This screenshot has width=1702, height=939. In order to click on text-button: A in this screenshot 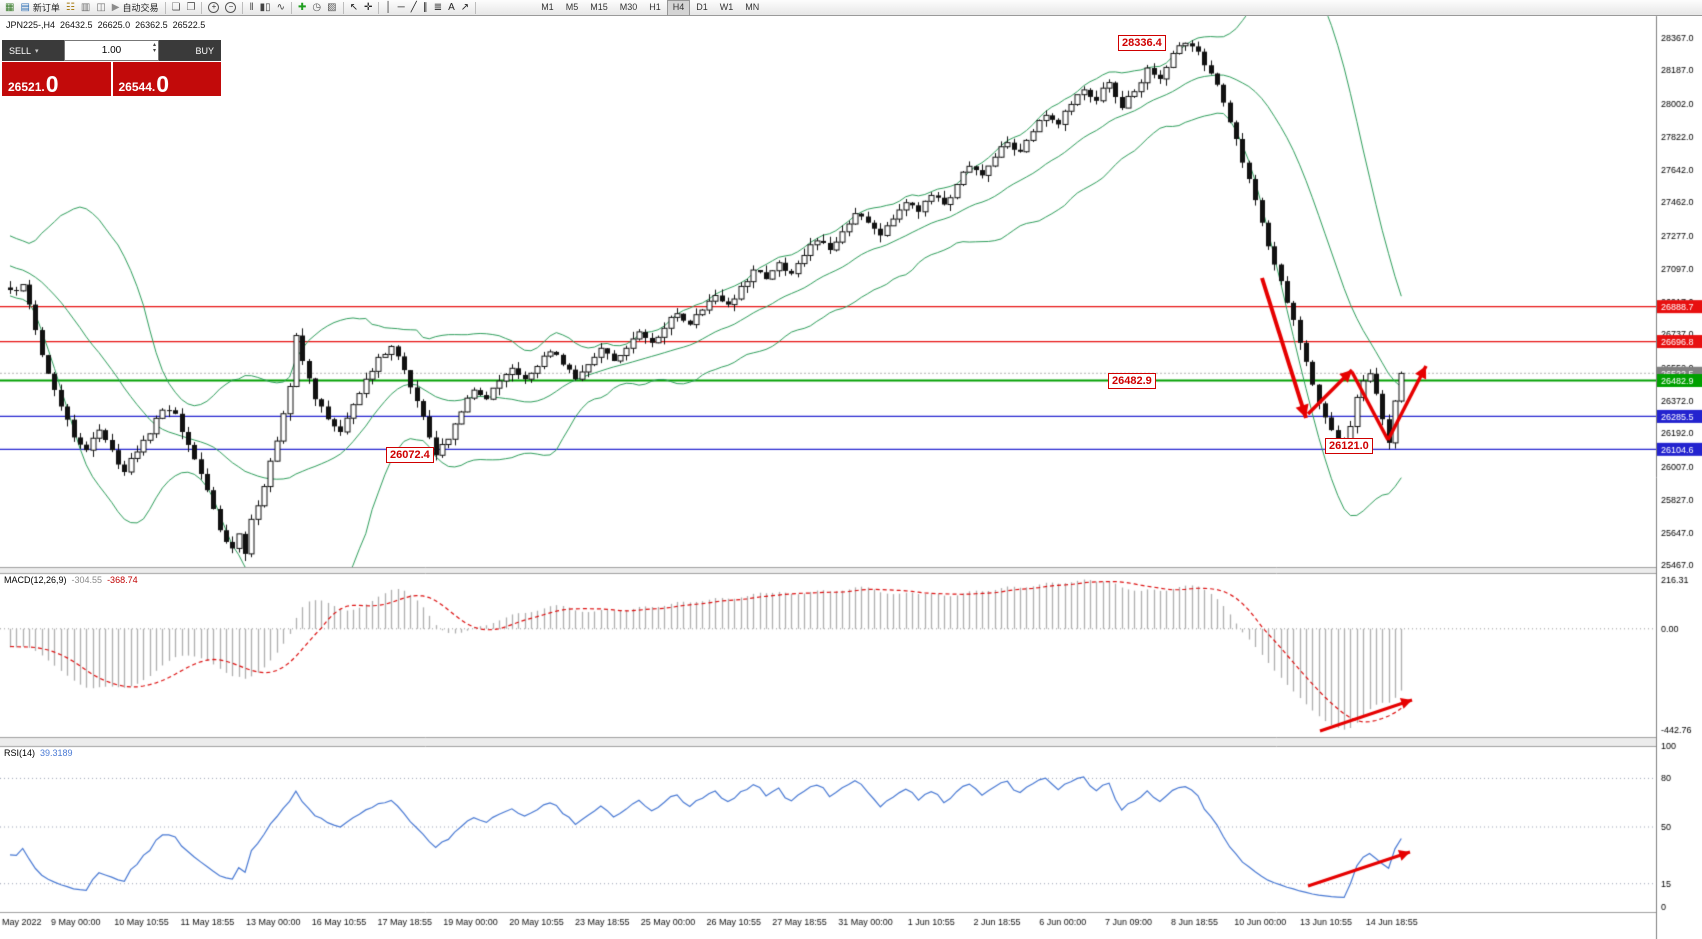, I will do `click(451, 8)`.